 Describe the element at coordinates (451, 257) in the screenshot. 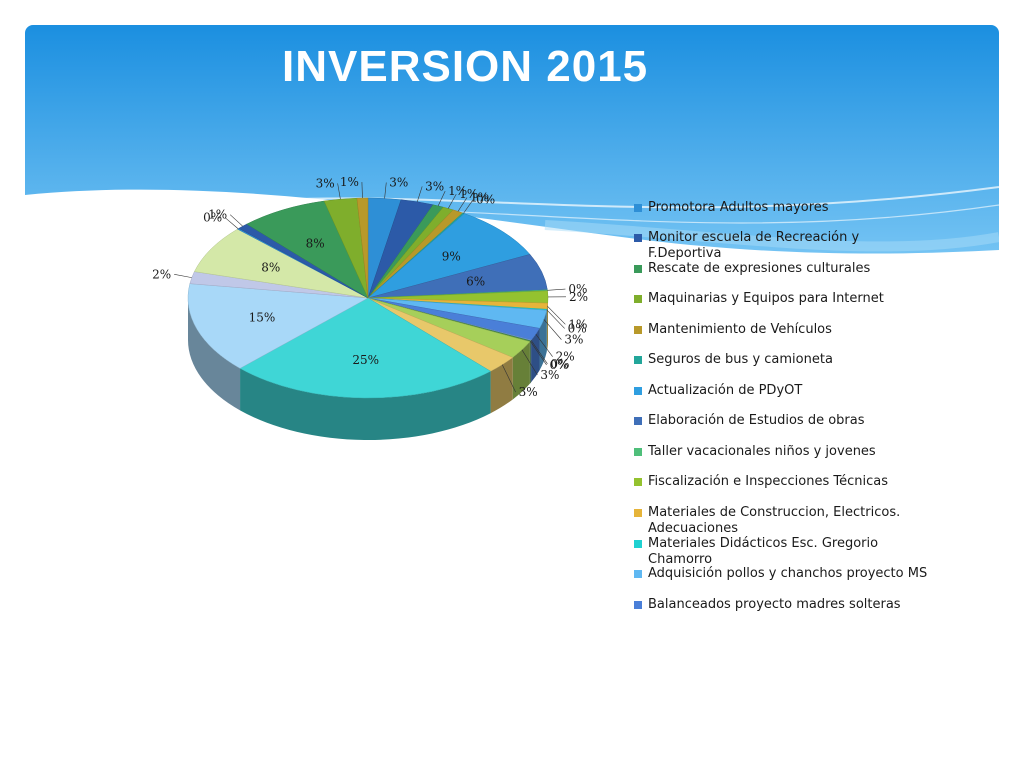

I see `data-label: 9%` at that location.